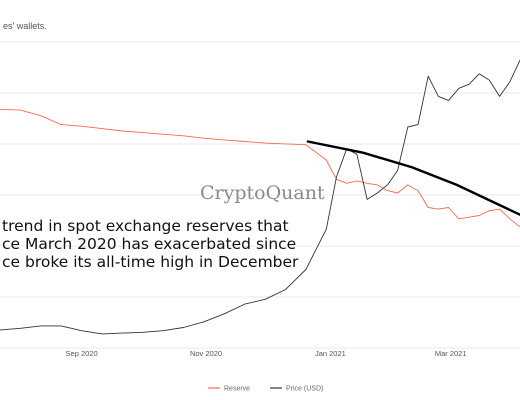 The width and height of the screenshot is (520, 400). What do you see at coordinates (451, 353) in the screenshot?
I see `x-tick-label: Mar 2021` at bounding box center [451, 353].